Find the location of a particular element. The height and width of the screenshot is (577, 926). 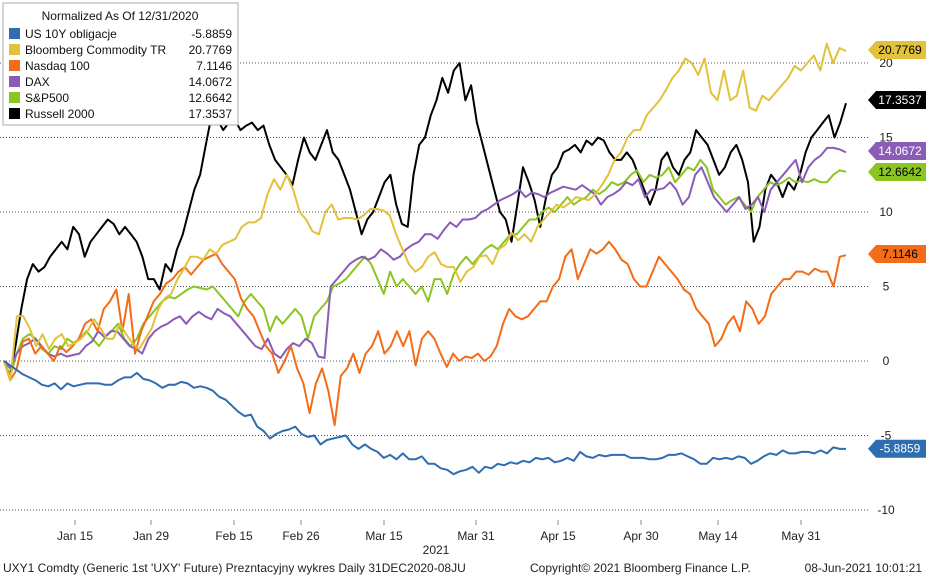

y-tick-label: 5 is located at coordinates (886, 287).